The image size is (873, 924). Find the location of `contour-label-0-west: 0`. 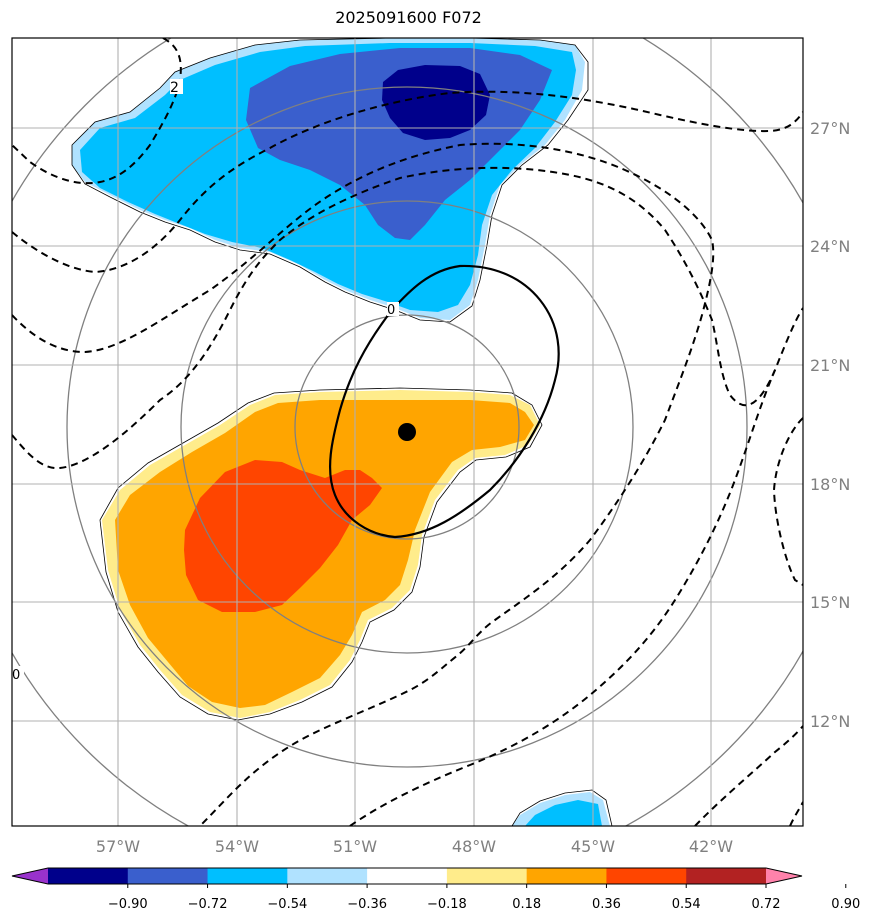

contour-label-0-west: 0 is located at coordinates (16, 675).